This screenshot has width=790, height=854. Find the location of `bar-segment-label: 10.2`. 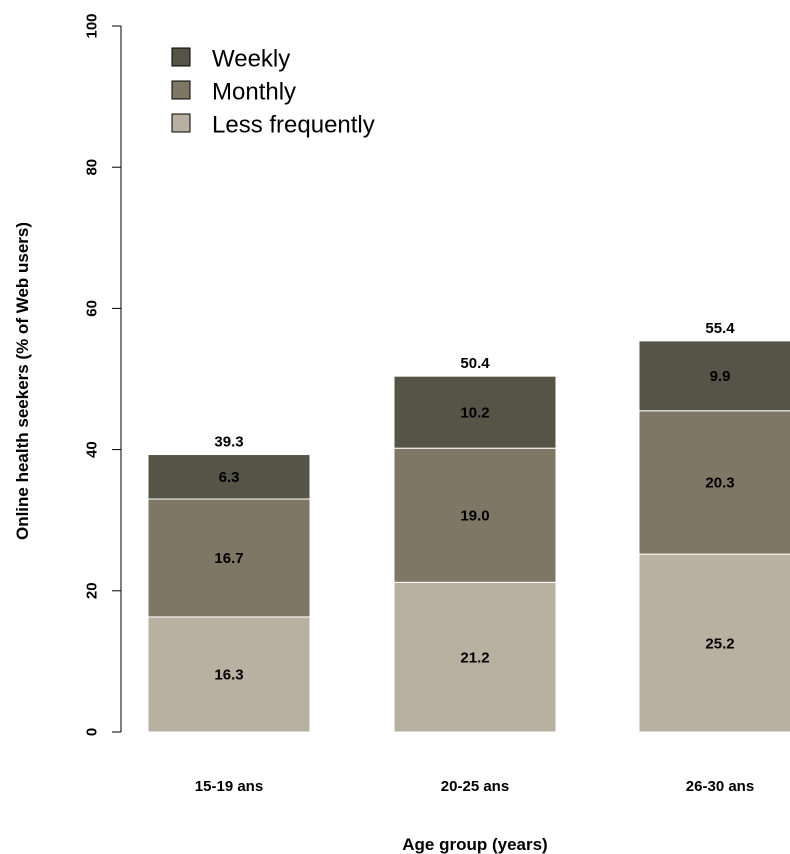

bar-segment-label: 10.2 is located at coordinates (474, 412).